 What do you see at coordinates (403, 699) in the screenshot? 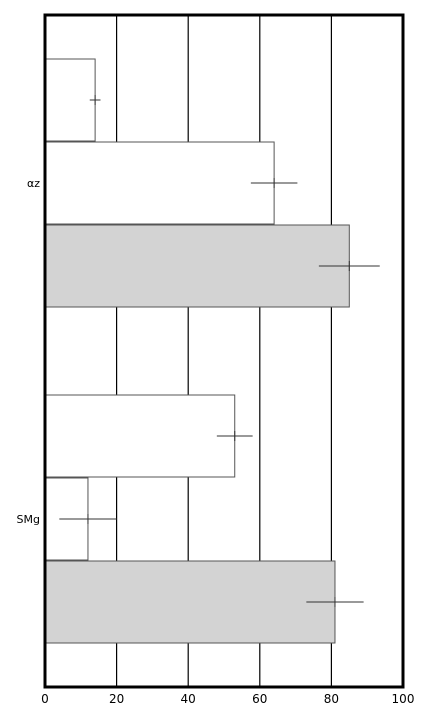
I see `x-tick-label: 100` at bounding box center [403, 699].